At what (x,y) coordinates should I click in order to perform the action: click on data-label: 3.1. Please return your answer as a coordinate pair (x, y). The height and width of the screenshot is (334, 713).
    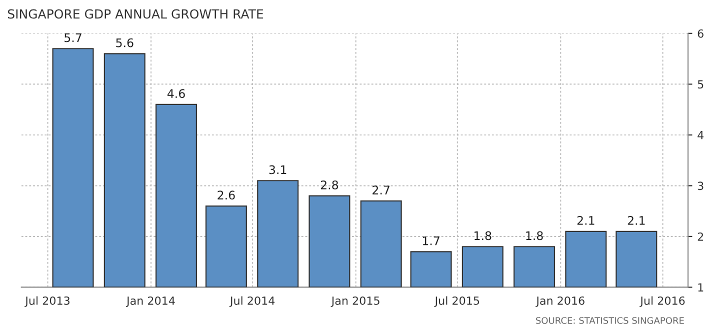
    Looking at the image, I should click on (277, 169).